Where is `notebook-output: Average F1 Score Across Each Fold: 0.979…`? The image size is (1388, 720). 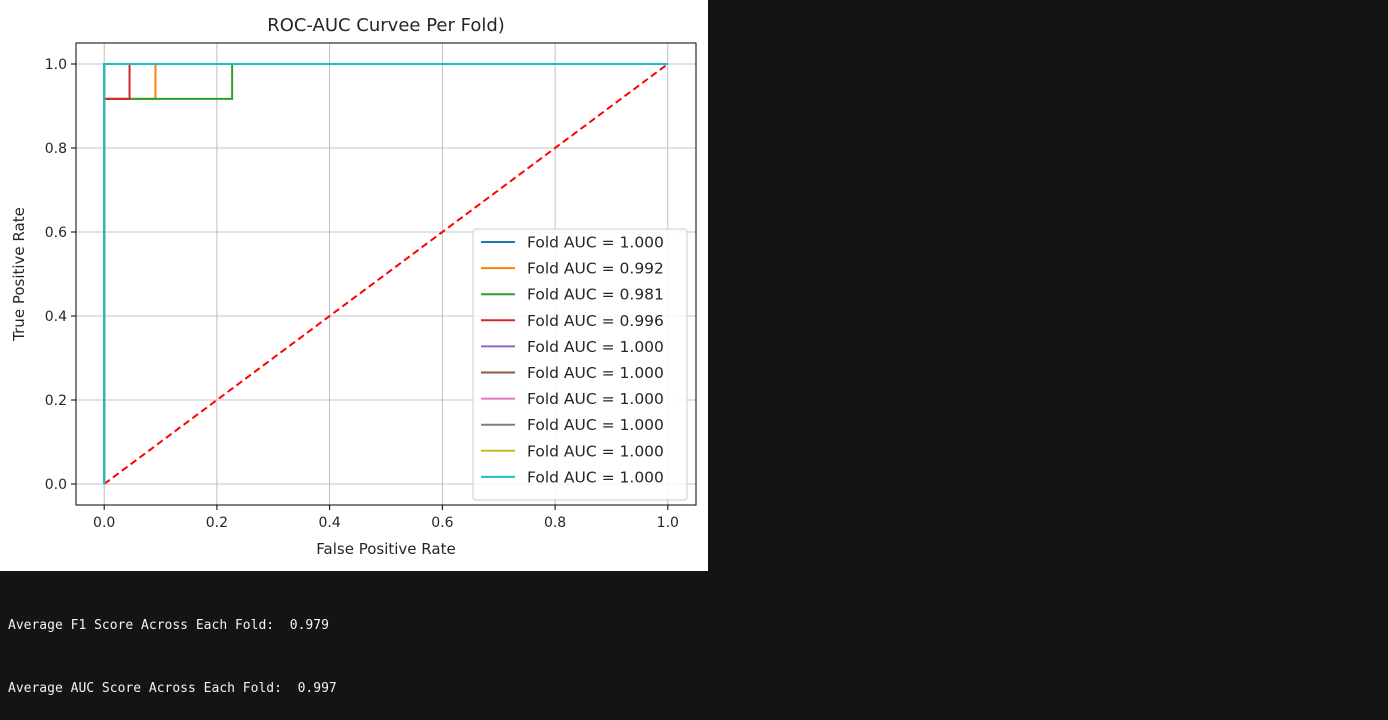 notebook-output: Average F1 Score Across Each Fold: 0.979… is located at coordinates (172, 646).